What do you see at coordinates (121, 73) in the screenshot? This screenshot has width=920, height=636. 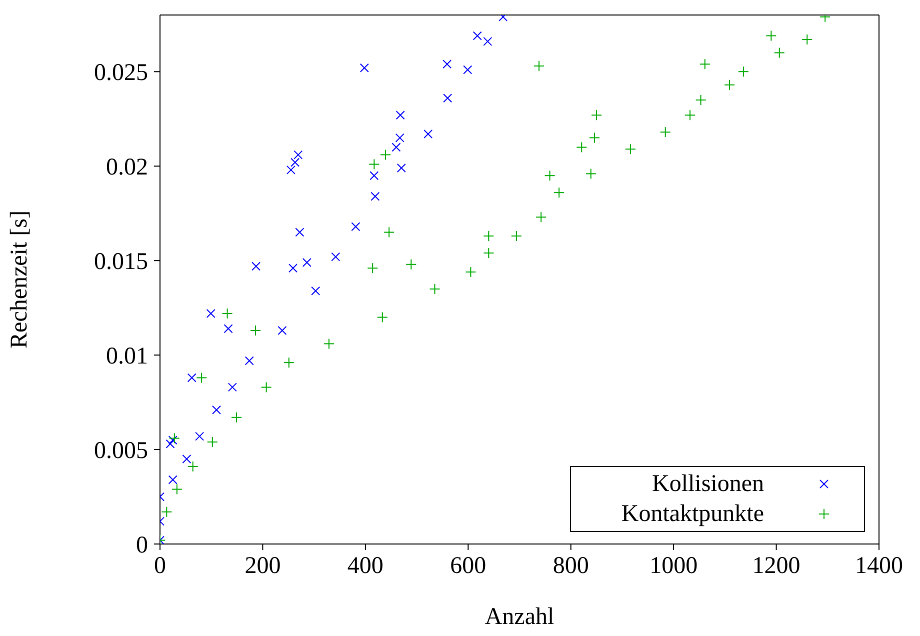 I see `y-tick-label: 0.025` at bounding box center [121, 73].